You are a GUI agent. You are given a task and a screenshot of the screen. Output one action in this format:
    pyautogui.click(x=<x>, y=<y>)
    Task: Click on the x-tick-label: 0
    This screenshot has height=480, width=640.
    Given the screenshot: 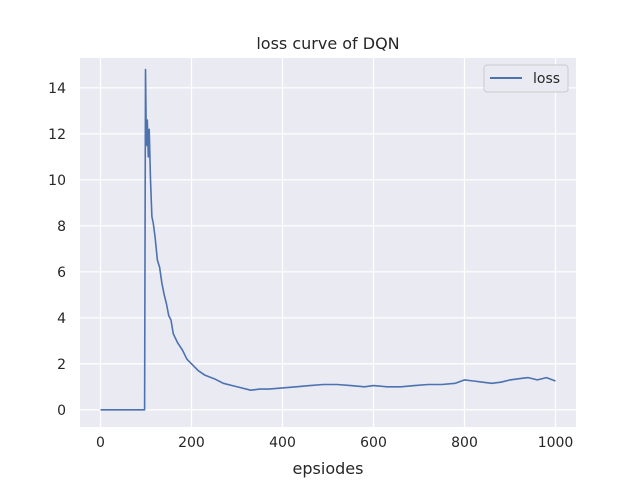 What is the action you would take?
    pyautogui.click(x=100, y=443)
    